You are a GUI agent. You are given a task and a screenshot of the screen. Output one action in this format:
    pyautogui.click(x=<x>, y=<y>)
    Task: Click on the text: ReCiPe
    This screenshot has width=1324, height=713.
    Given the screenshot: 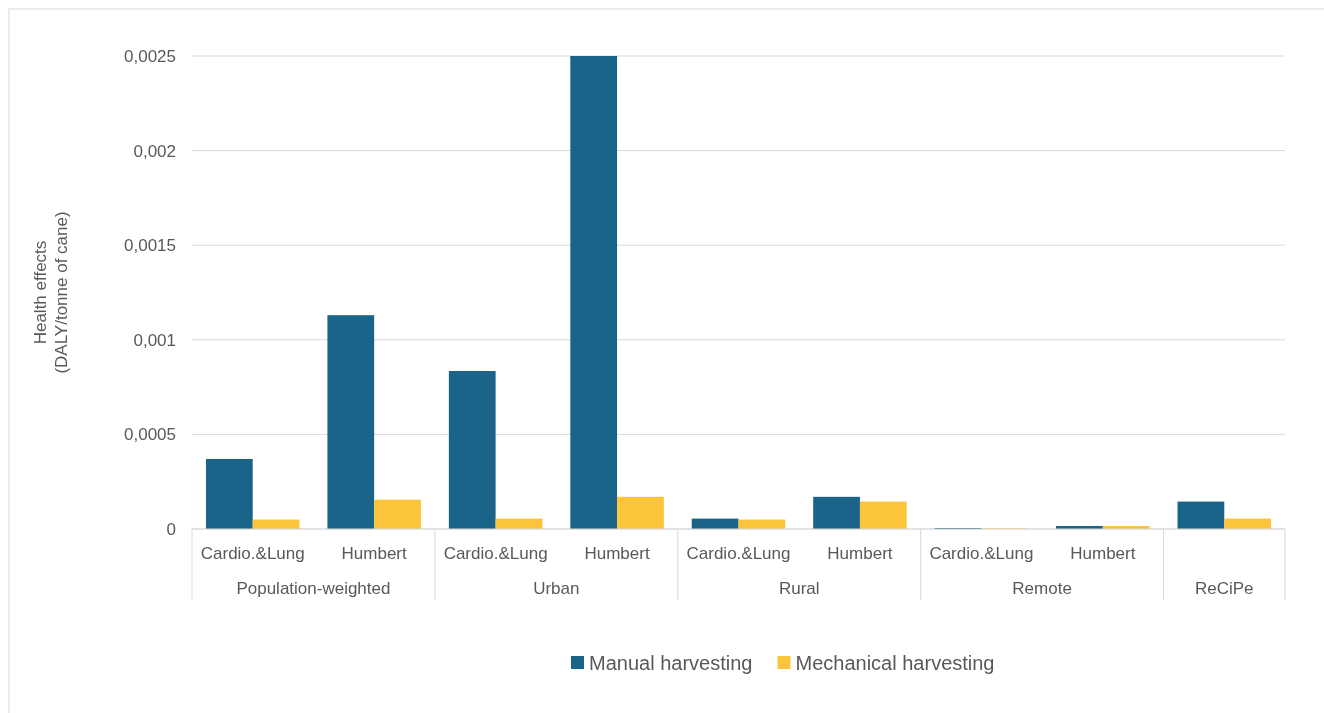 What is the action you would take?
    pyautogui.click(x=1224, y=588)
    